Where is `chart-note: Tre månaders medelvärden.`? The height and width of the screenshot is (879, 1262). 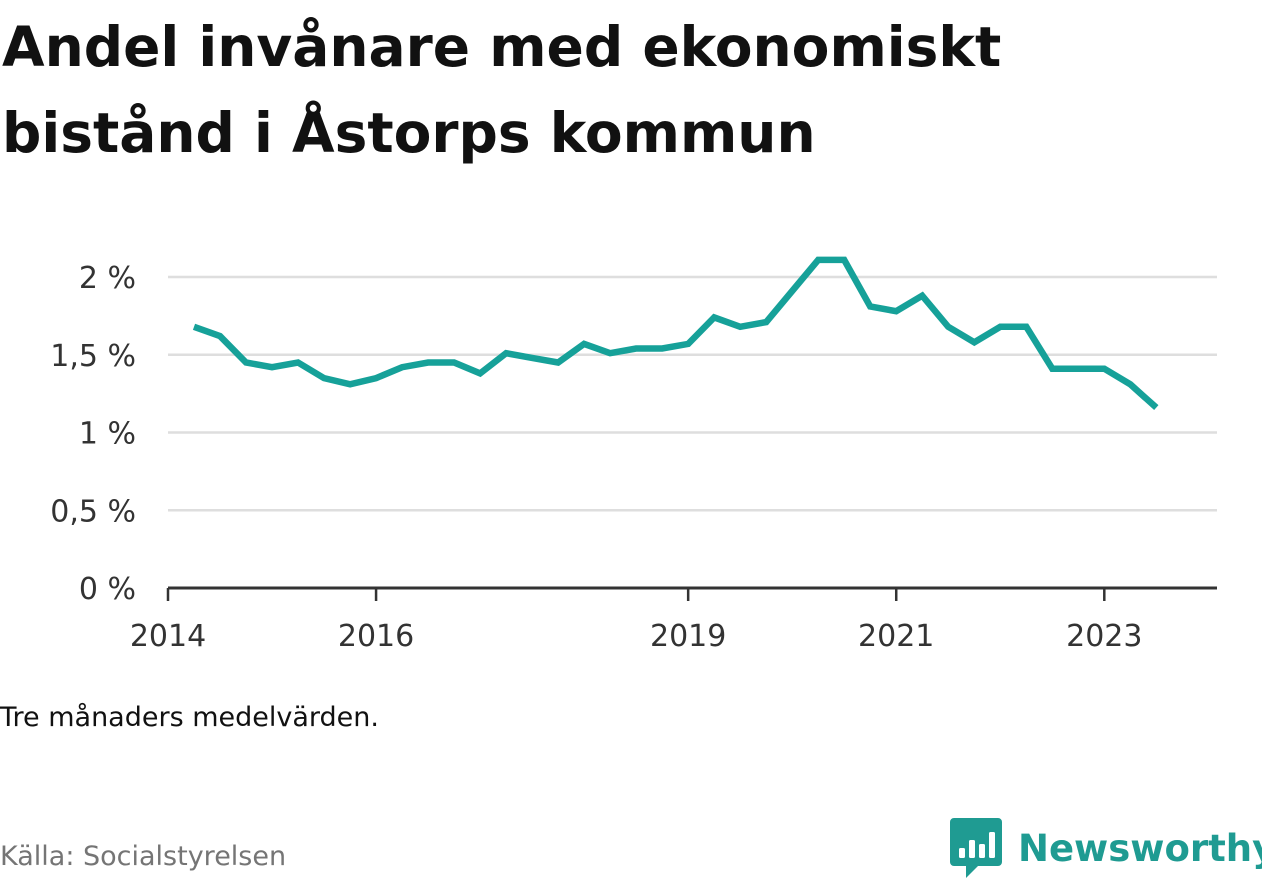 chart-note: Tre månaders medelvärden. is located at coordinates (189, 717).